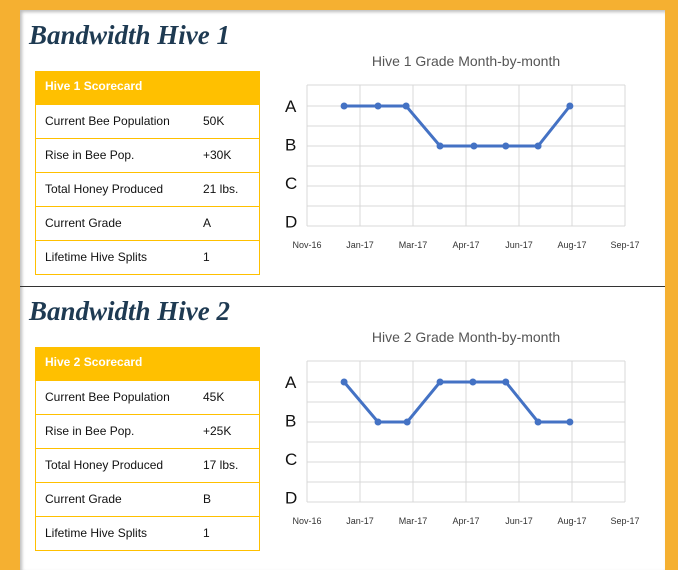 Image resolution: width=678 pixels, height=570 pixels. Describe the element at coordinates (217, 431) in the screenshot. I see `row-value: +25K` at that location.